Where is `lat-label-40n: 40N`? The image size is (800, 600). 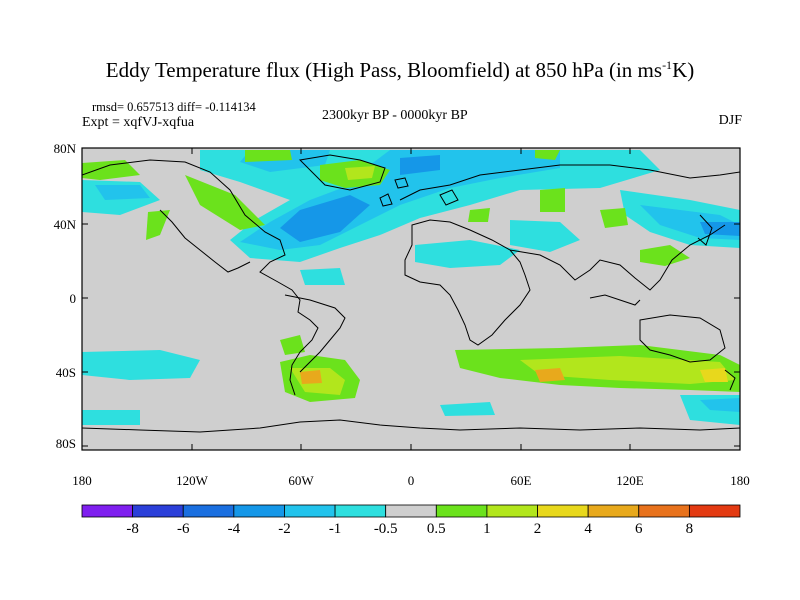
lat-label-40n: 40N is located at coordinates (64, 224).